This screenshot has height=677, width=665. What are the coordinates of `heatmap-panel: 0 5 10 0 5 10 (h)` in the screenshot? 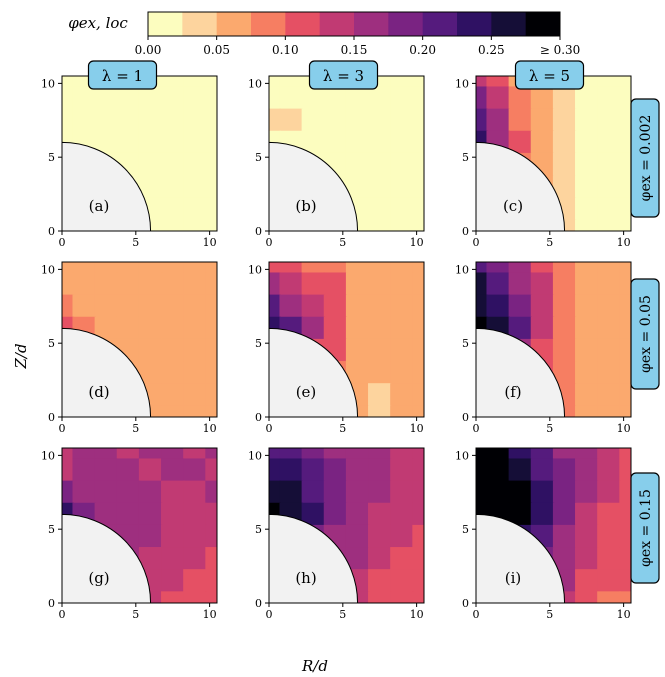 It's located at (336, 534).